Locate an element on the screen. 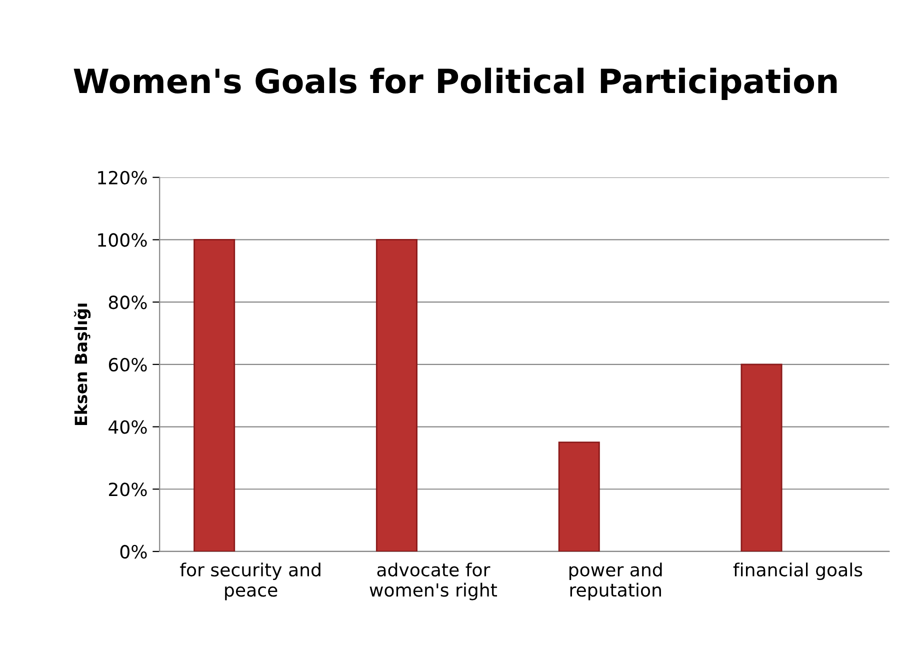 Image resolution: width=912 pixels, height=645 pixels. x-tick-label: financial goals is located at coordinates (797, 571).